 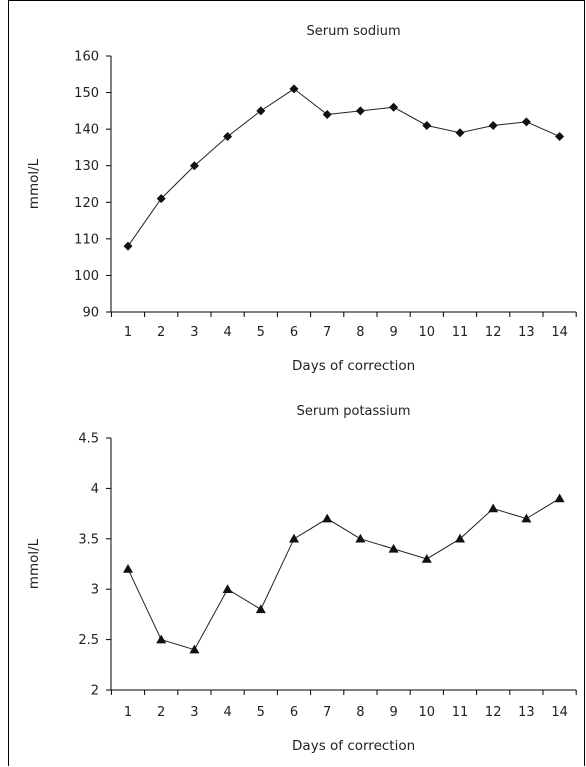 I want to click on sodium-y-tick-label: 140, so click(x=86, y=130).